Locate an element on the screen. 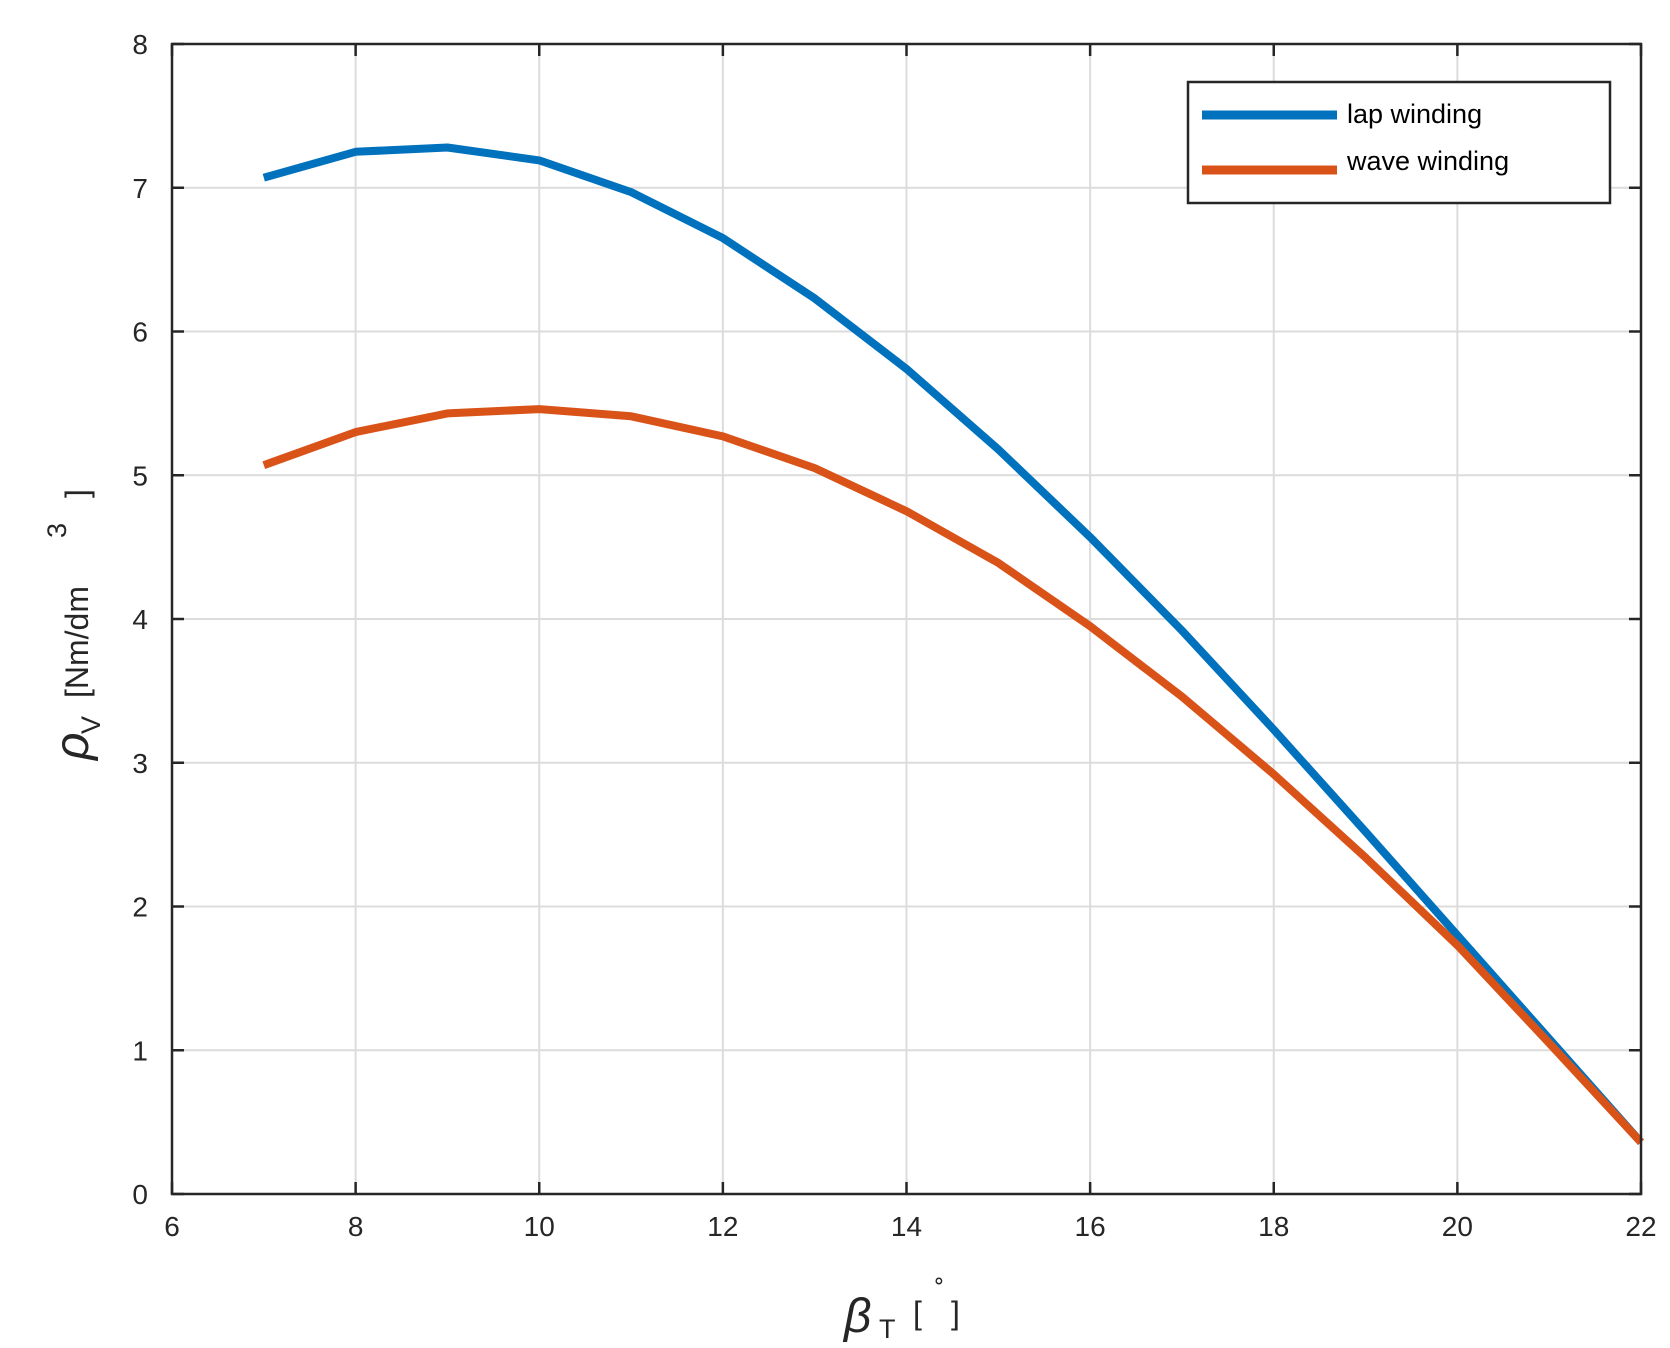 Image resolution: width=1670 pixels, height=1348 pixels. legend-box is located at coordinates (1399, 142).